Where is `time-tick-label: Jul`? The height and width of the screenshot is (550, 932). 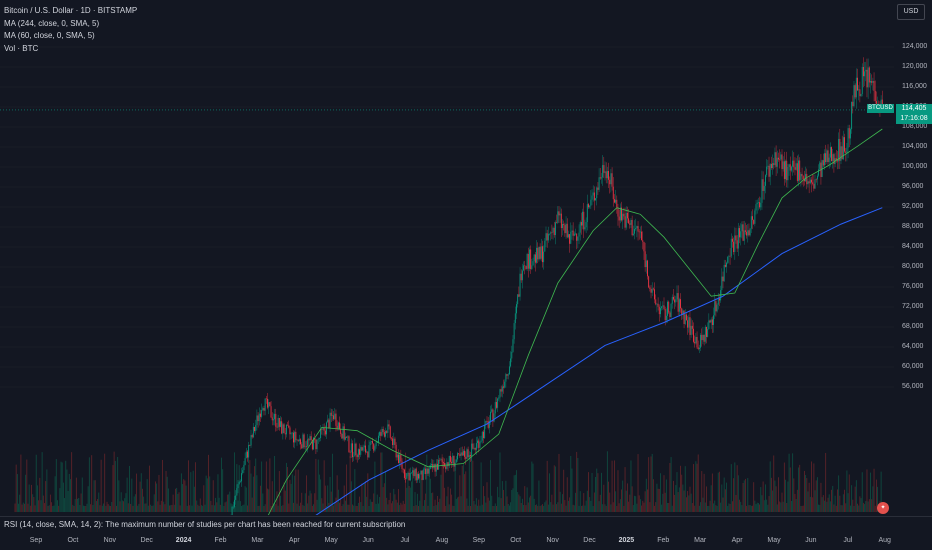
time-tick-label: Jul is located at coordinates (848, 540).